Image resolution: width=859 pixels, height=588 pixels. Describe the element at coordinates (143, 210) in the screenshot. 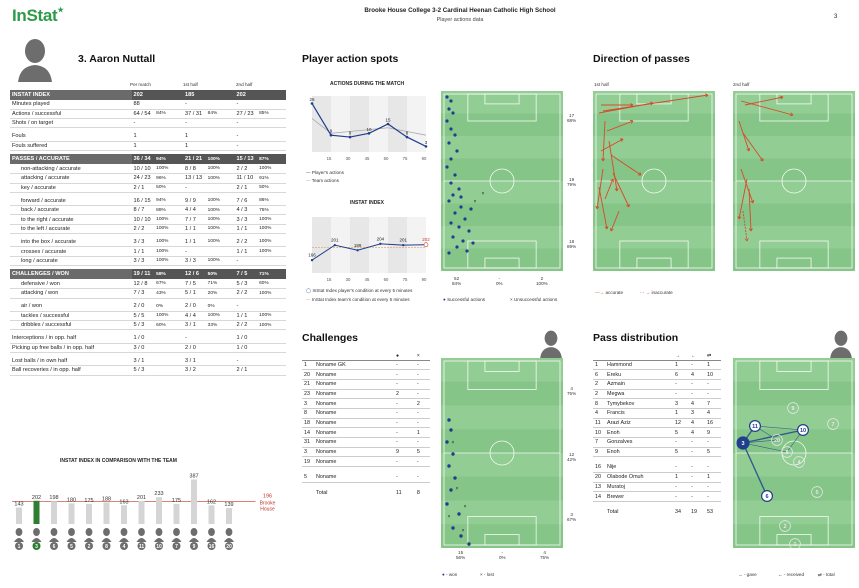

I see `stats-cell: 8 / 7` at that location.